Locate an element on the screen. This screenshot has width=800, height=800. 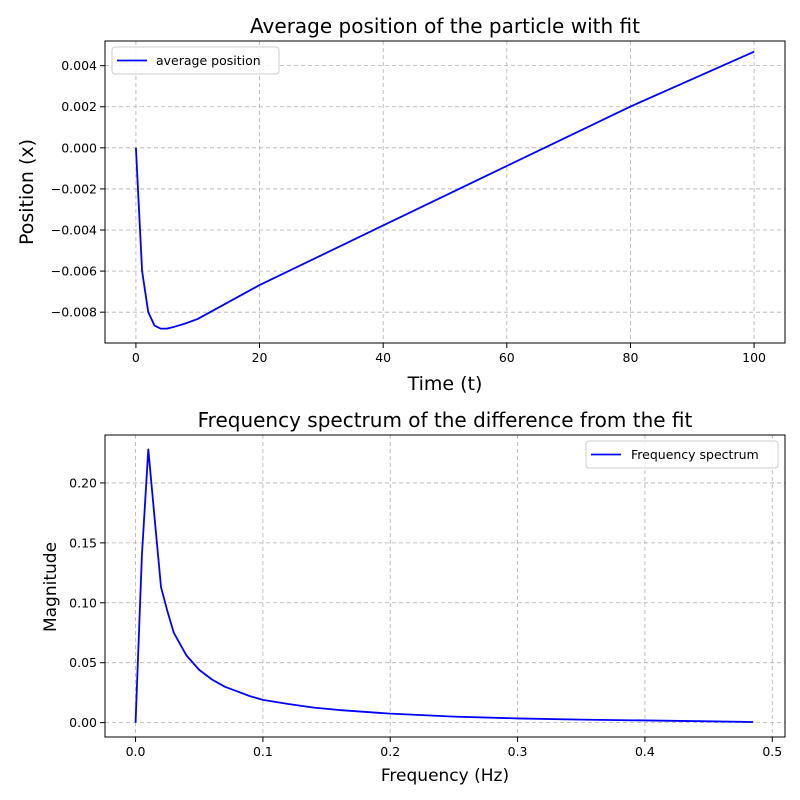
x-axis-label: Time (t) is located at coordinates (445, 384).